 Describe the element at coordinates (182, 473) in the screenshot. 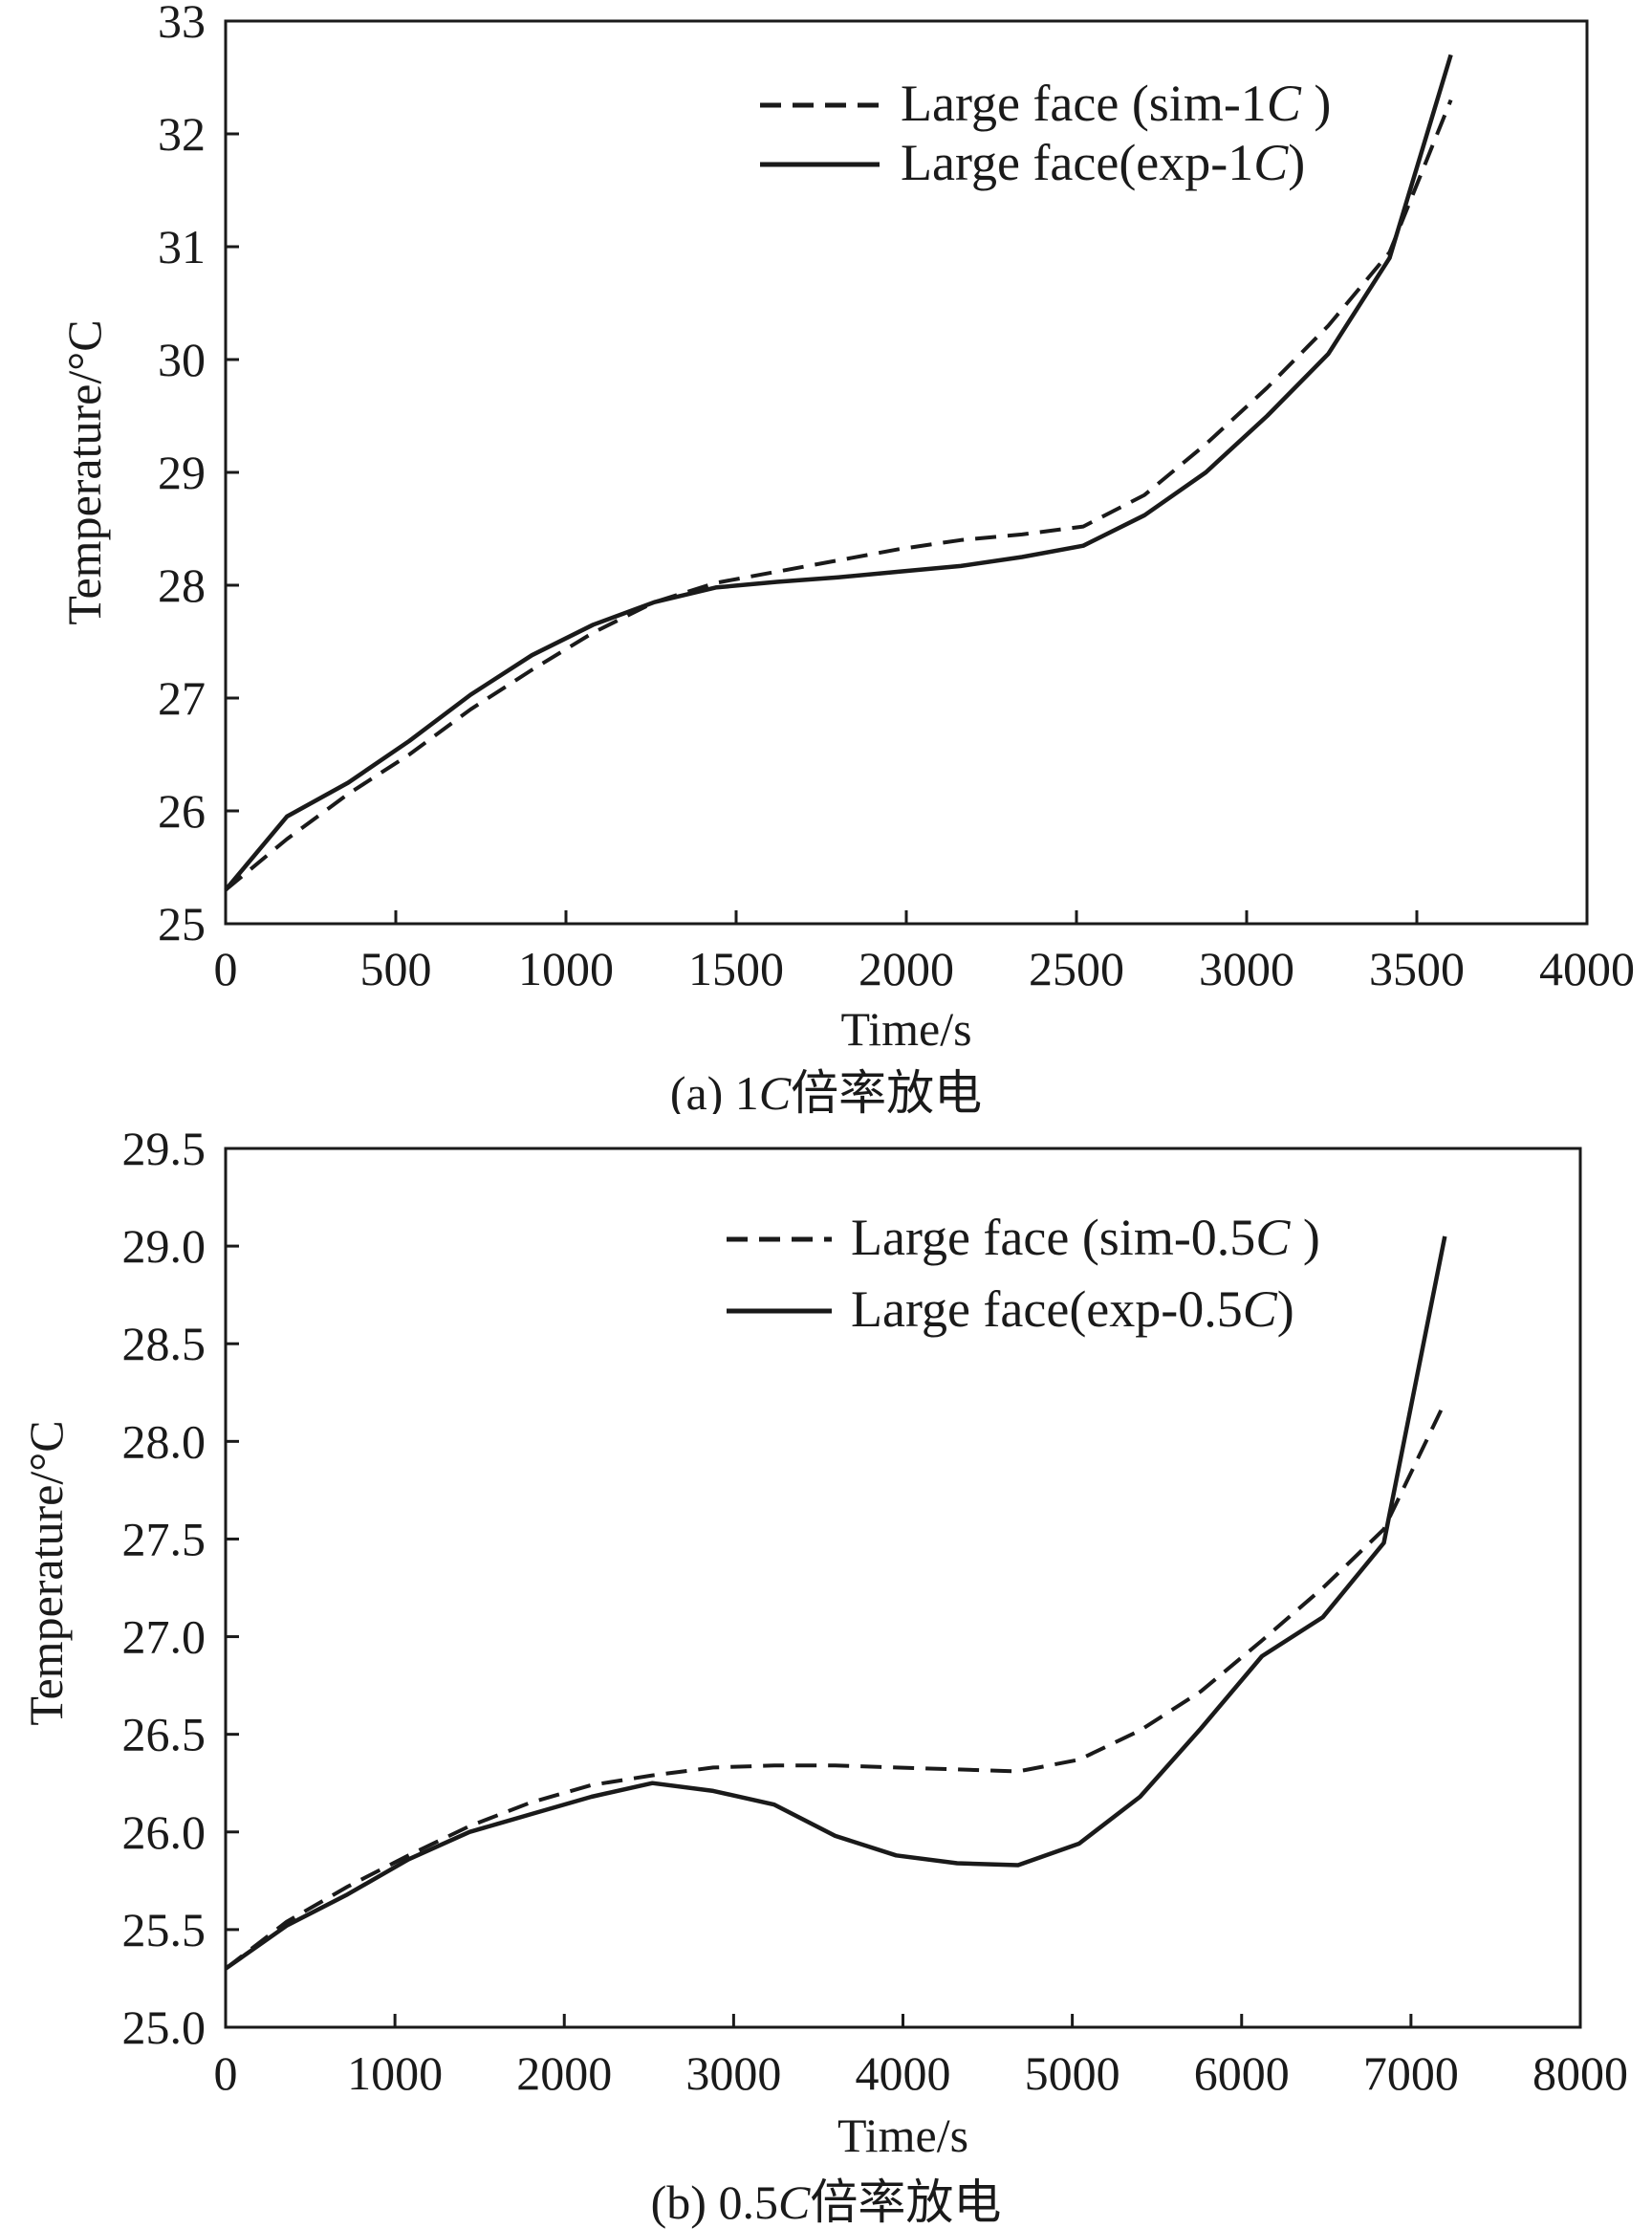

I see `y-tick-label-a-4: 29` at that location.